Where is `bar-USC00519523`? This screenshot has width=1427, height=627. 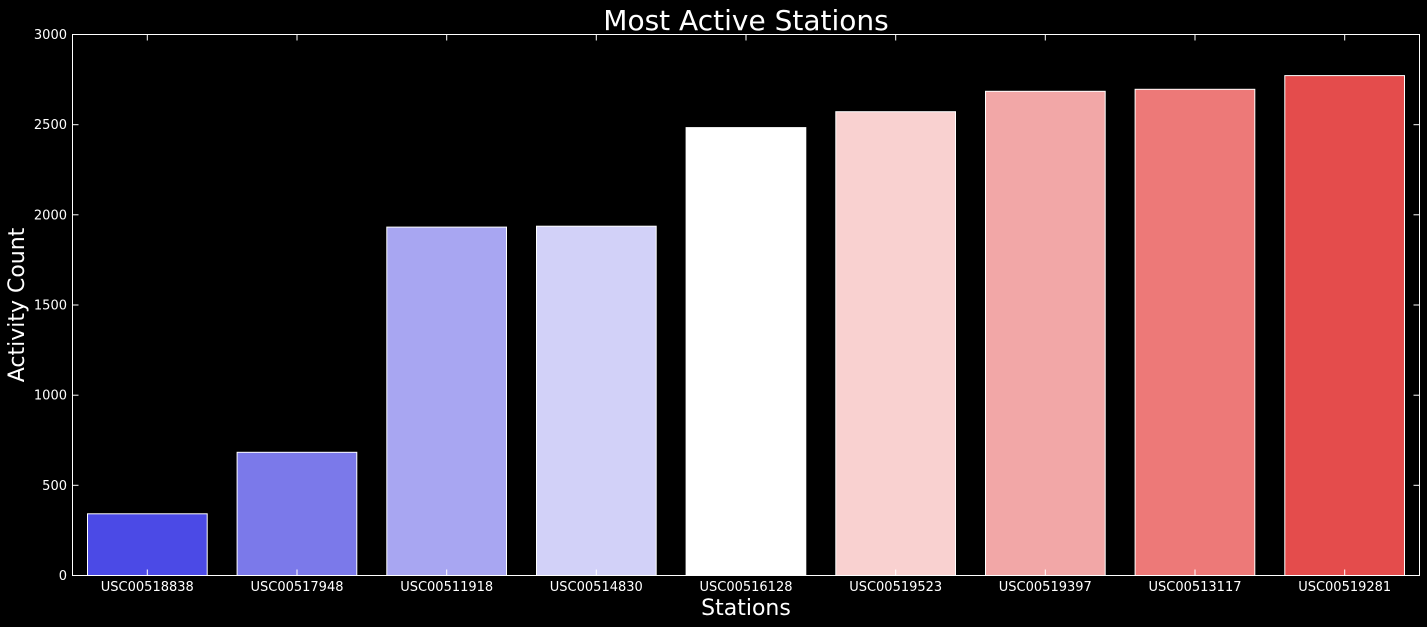 bar-USC00519523 is located at coordinates (895, 343).